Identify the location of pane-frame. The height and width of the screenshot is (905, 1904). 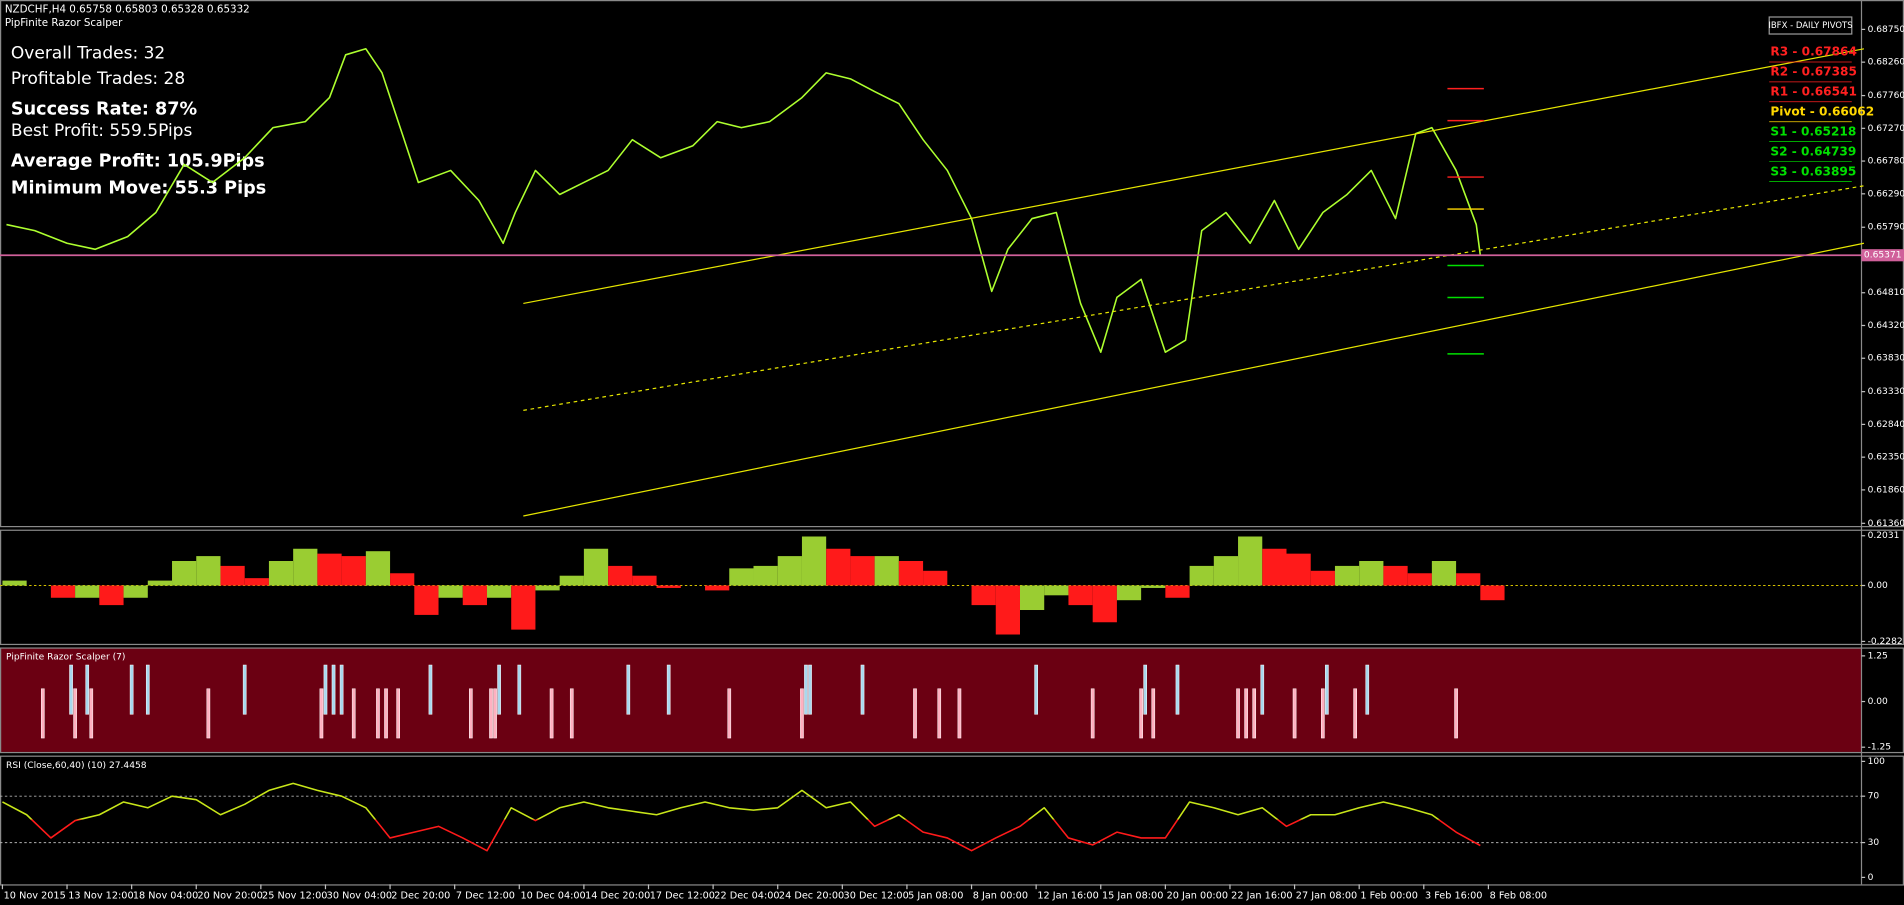
(952, 700).